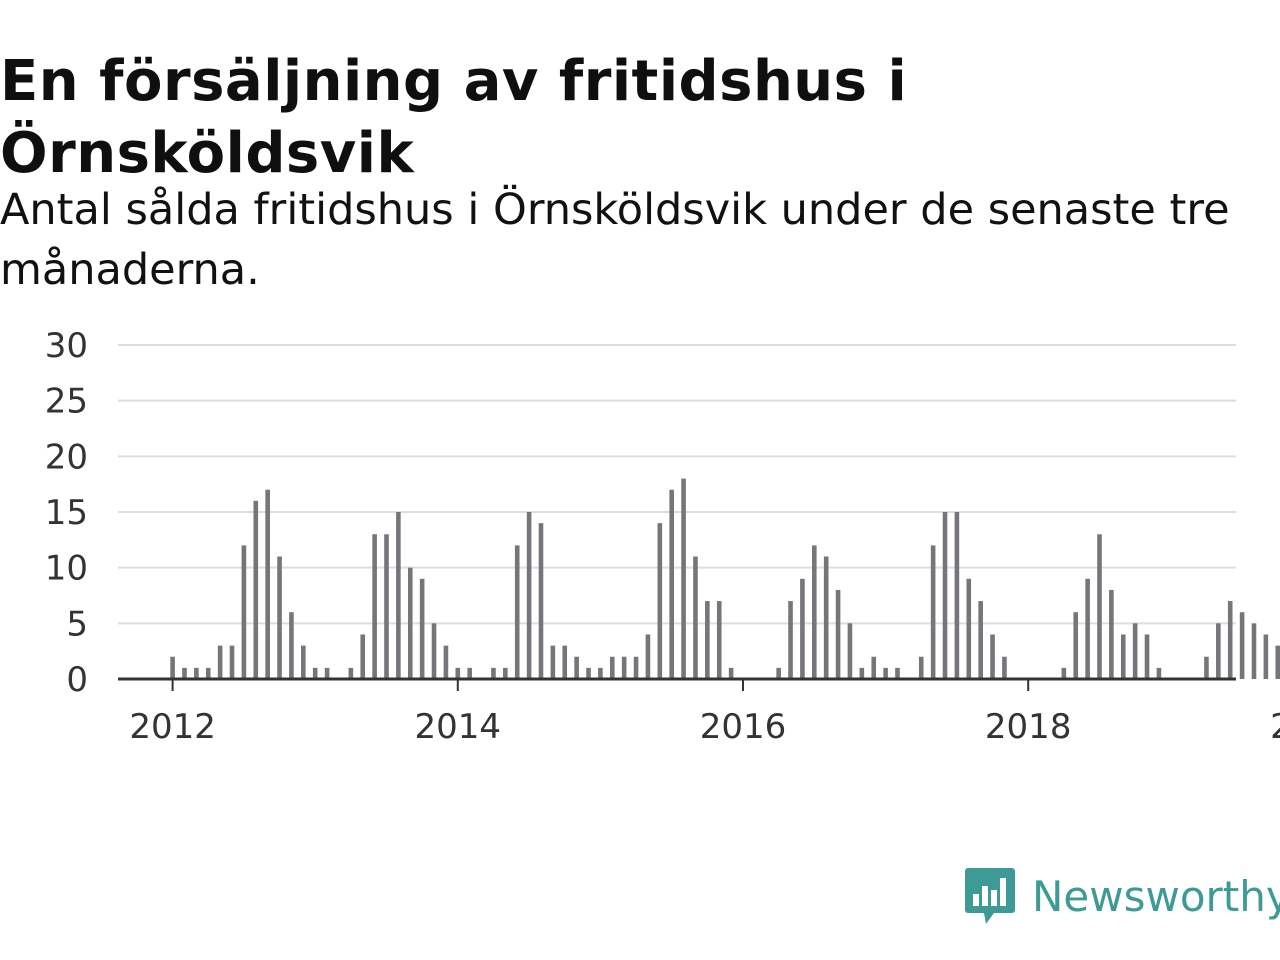  What do you see at coordinates (990, 896) in the screenshot?
I see `newsworthy-logo-icon` at bounding box center [990, 896].